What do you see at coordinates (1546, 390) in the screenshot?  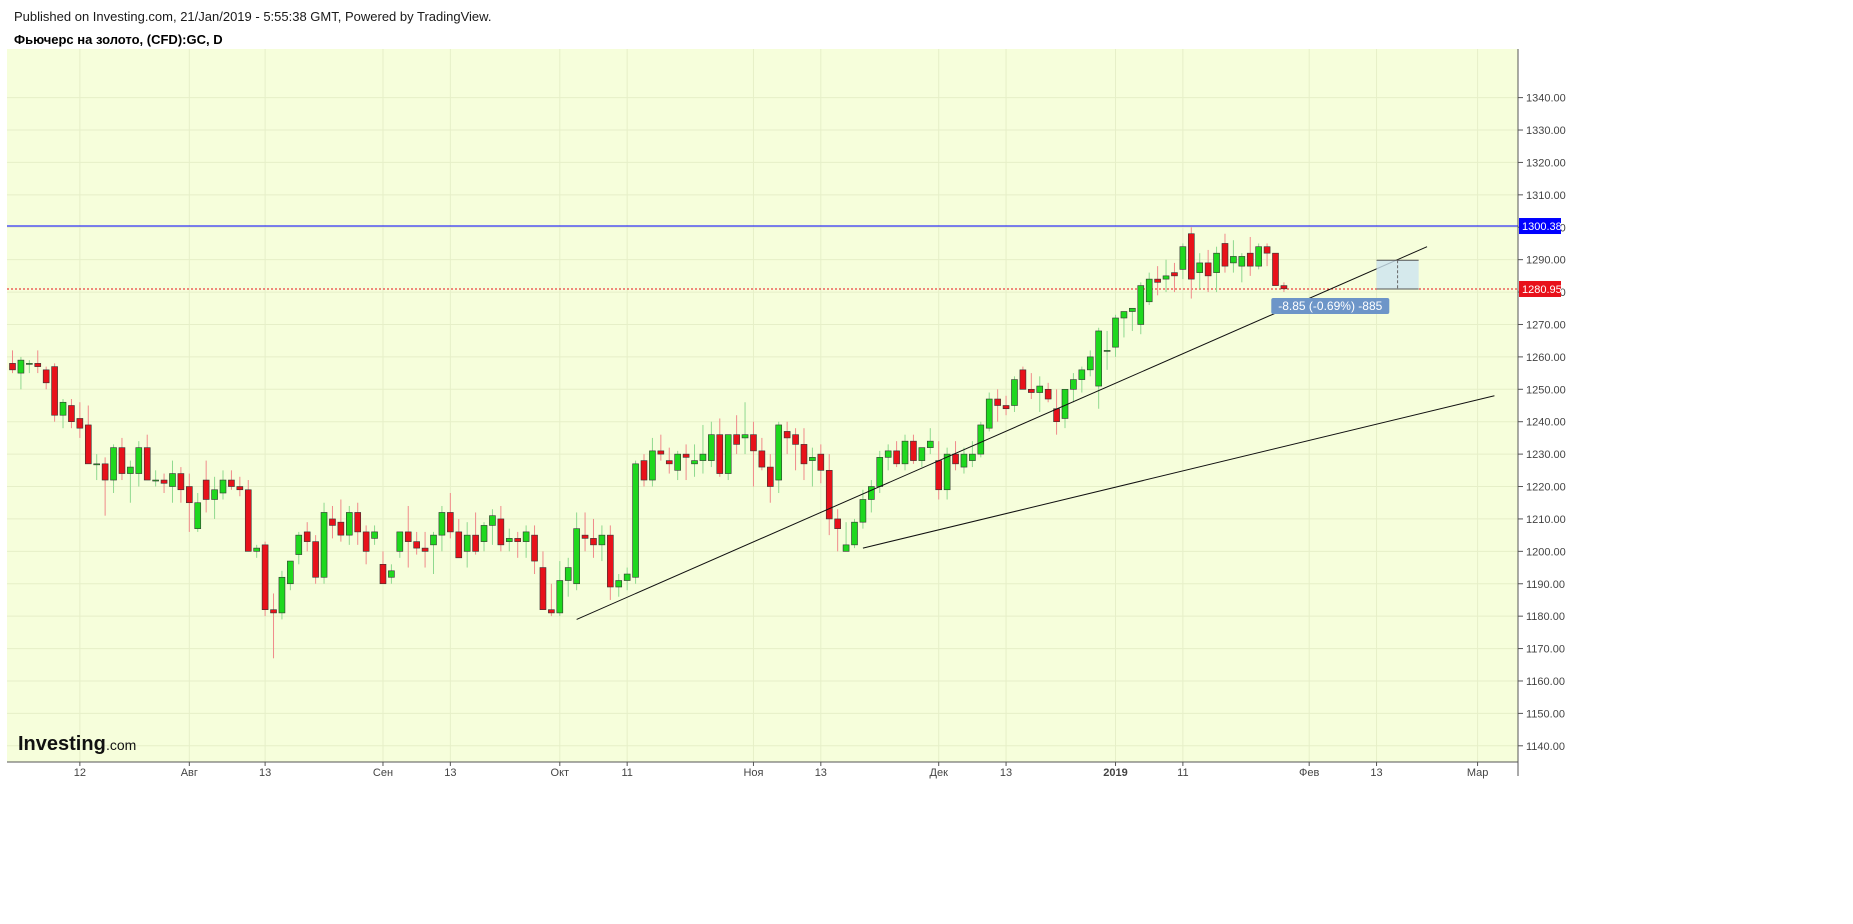 I see `y-tick-label: 1250.00` at bounding box center [1546, 390].